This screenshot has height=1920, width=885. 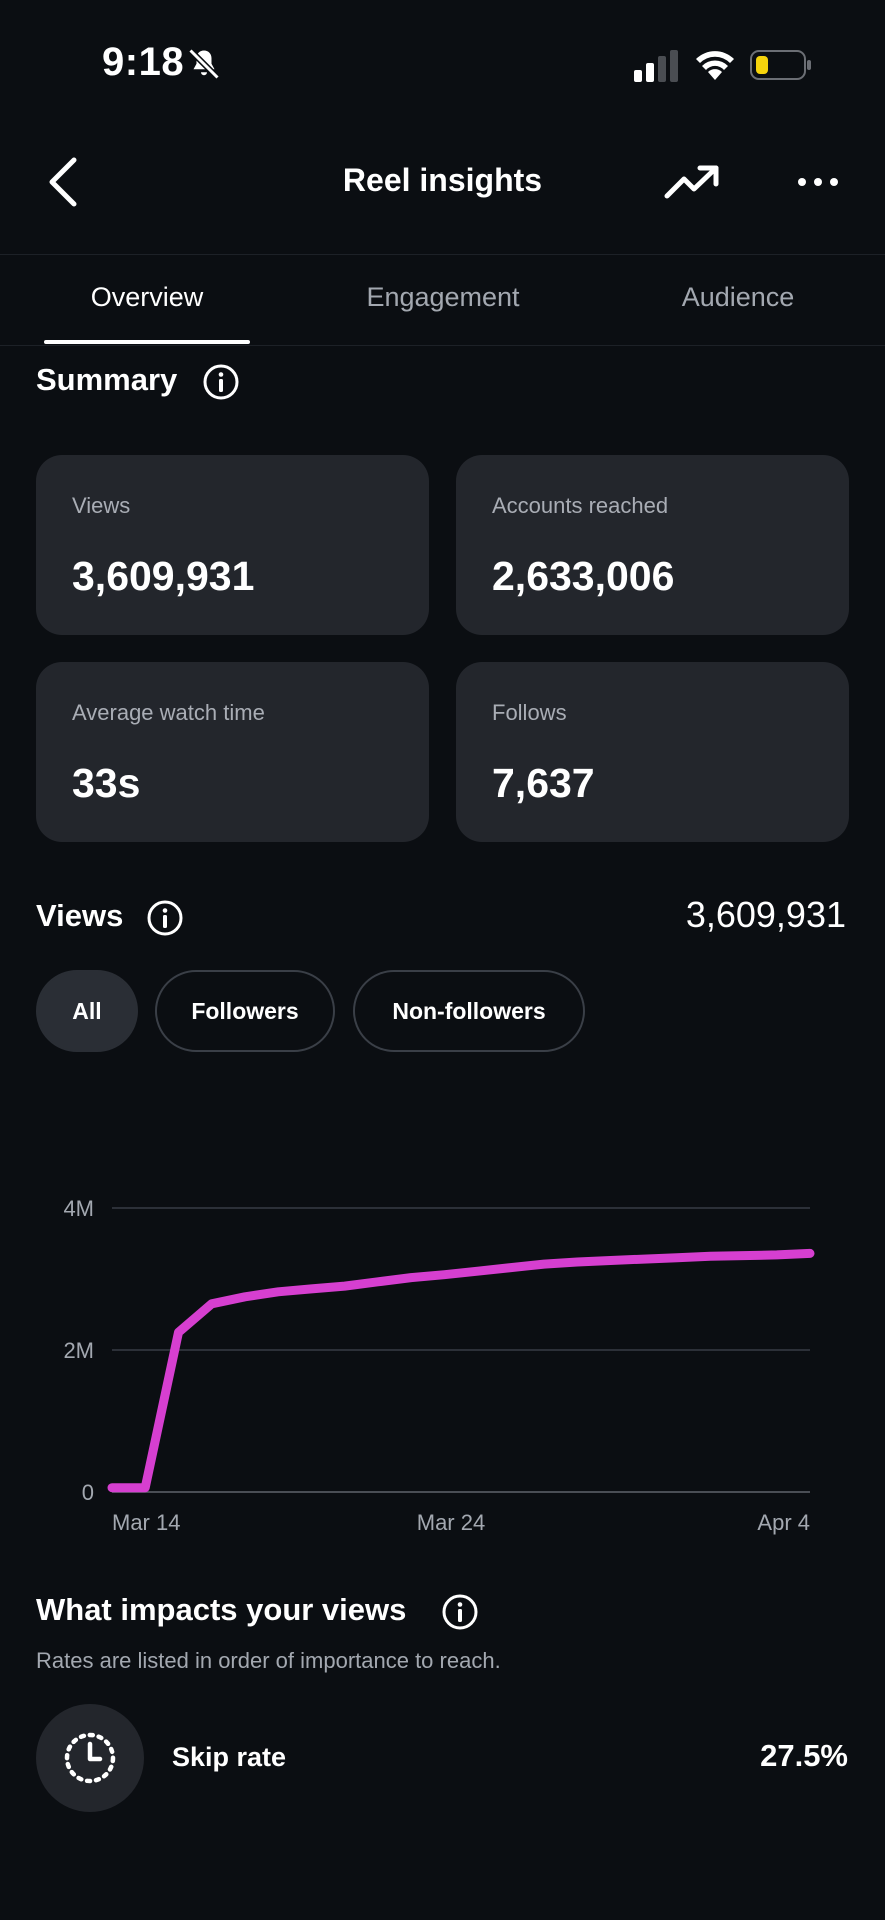 What do you see at coordinates (580, 505) in the screenshot?
I see `card-label: Accounts reached` at bounding box center [580, 505].